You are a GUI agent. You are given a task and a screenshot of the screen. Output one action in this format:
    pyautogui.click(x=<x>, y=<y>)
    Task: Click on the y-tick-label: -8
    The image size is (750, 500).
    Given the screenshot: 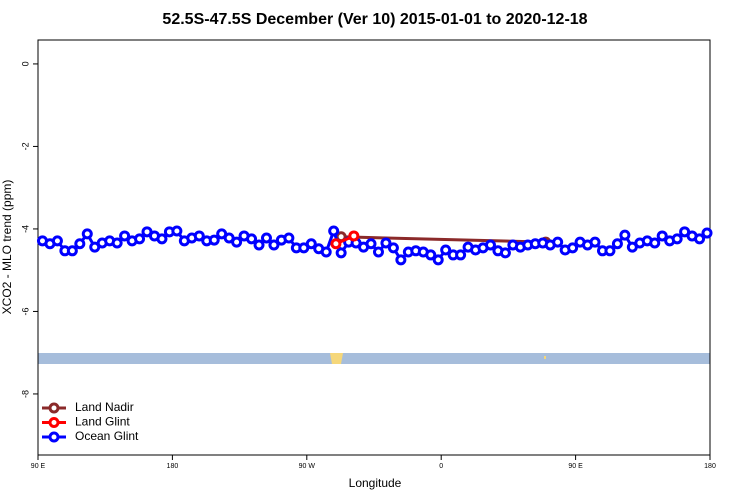 What is the action you would take?
    pyautogui.click(x=25, y=394)
    